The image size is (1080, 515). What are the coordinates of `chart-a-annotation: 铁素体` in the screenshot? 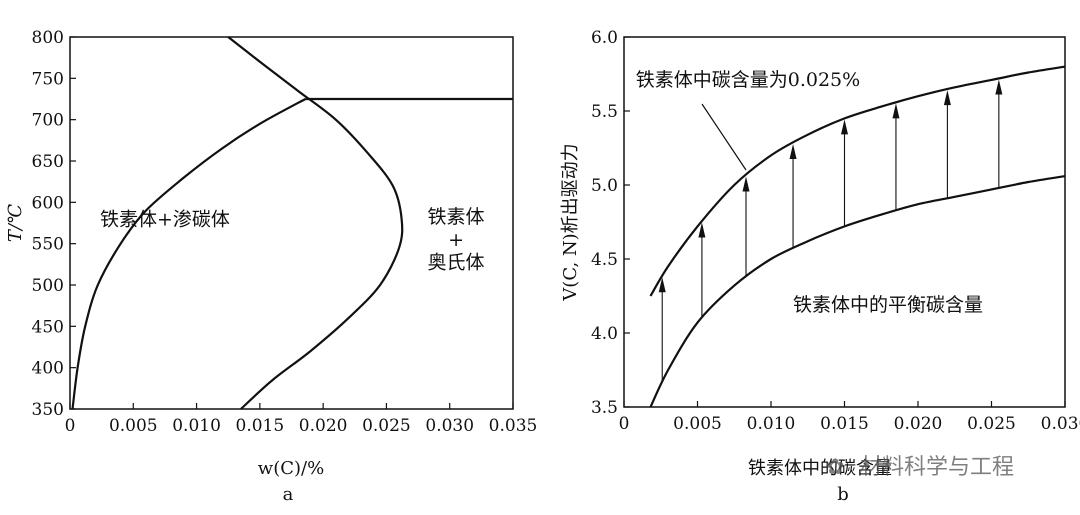 It's located at (456, 217).